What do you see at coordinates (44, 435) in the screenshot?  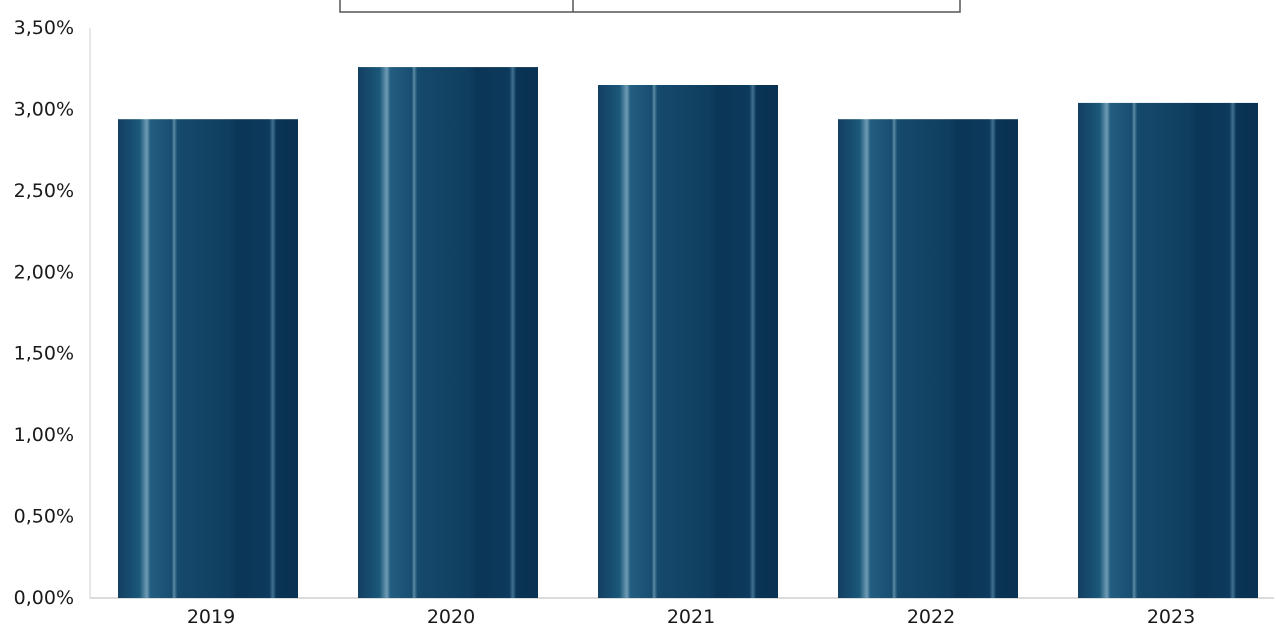 I see `y-tick-label: 1,00%` at bounding box center [44, 435].